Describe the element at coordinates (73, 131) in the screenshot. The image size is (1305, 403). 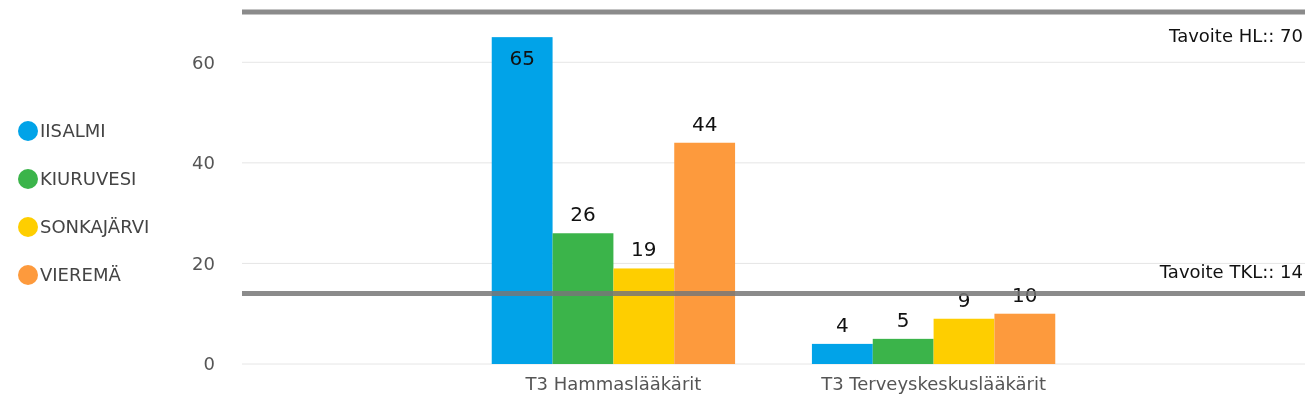
I see `legend-label: IISALMI` at that location.